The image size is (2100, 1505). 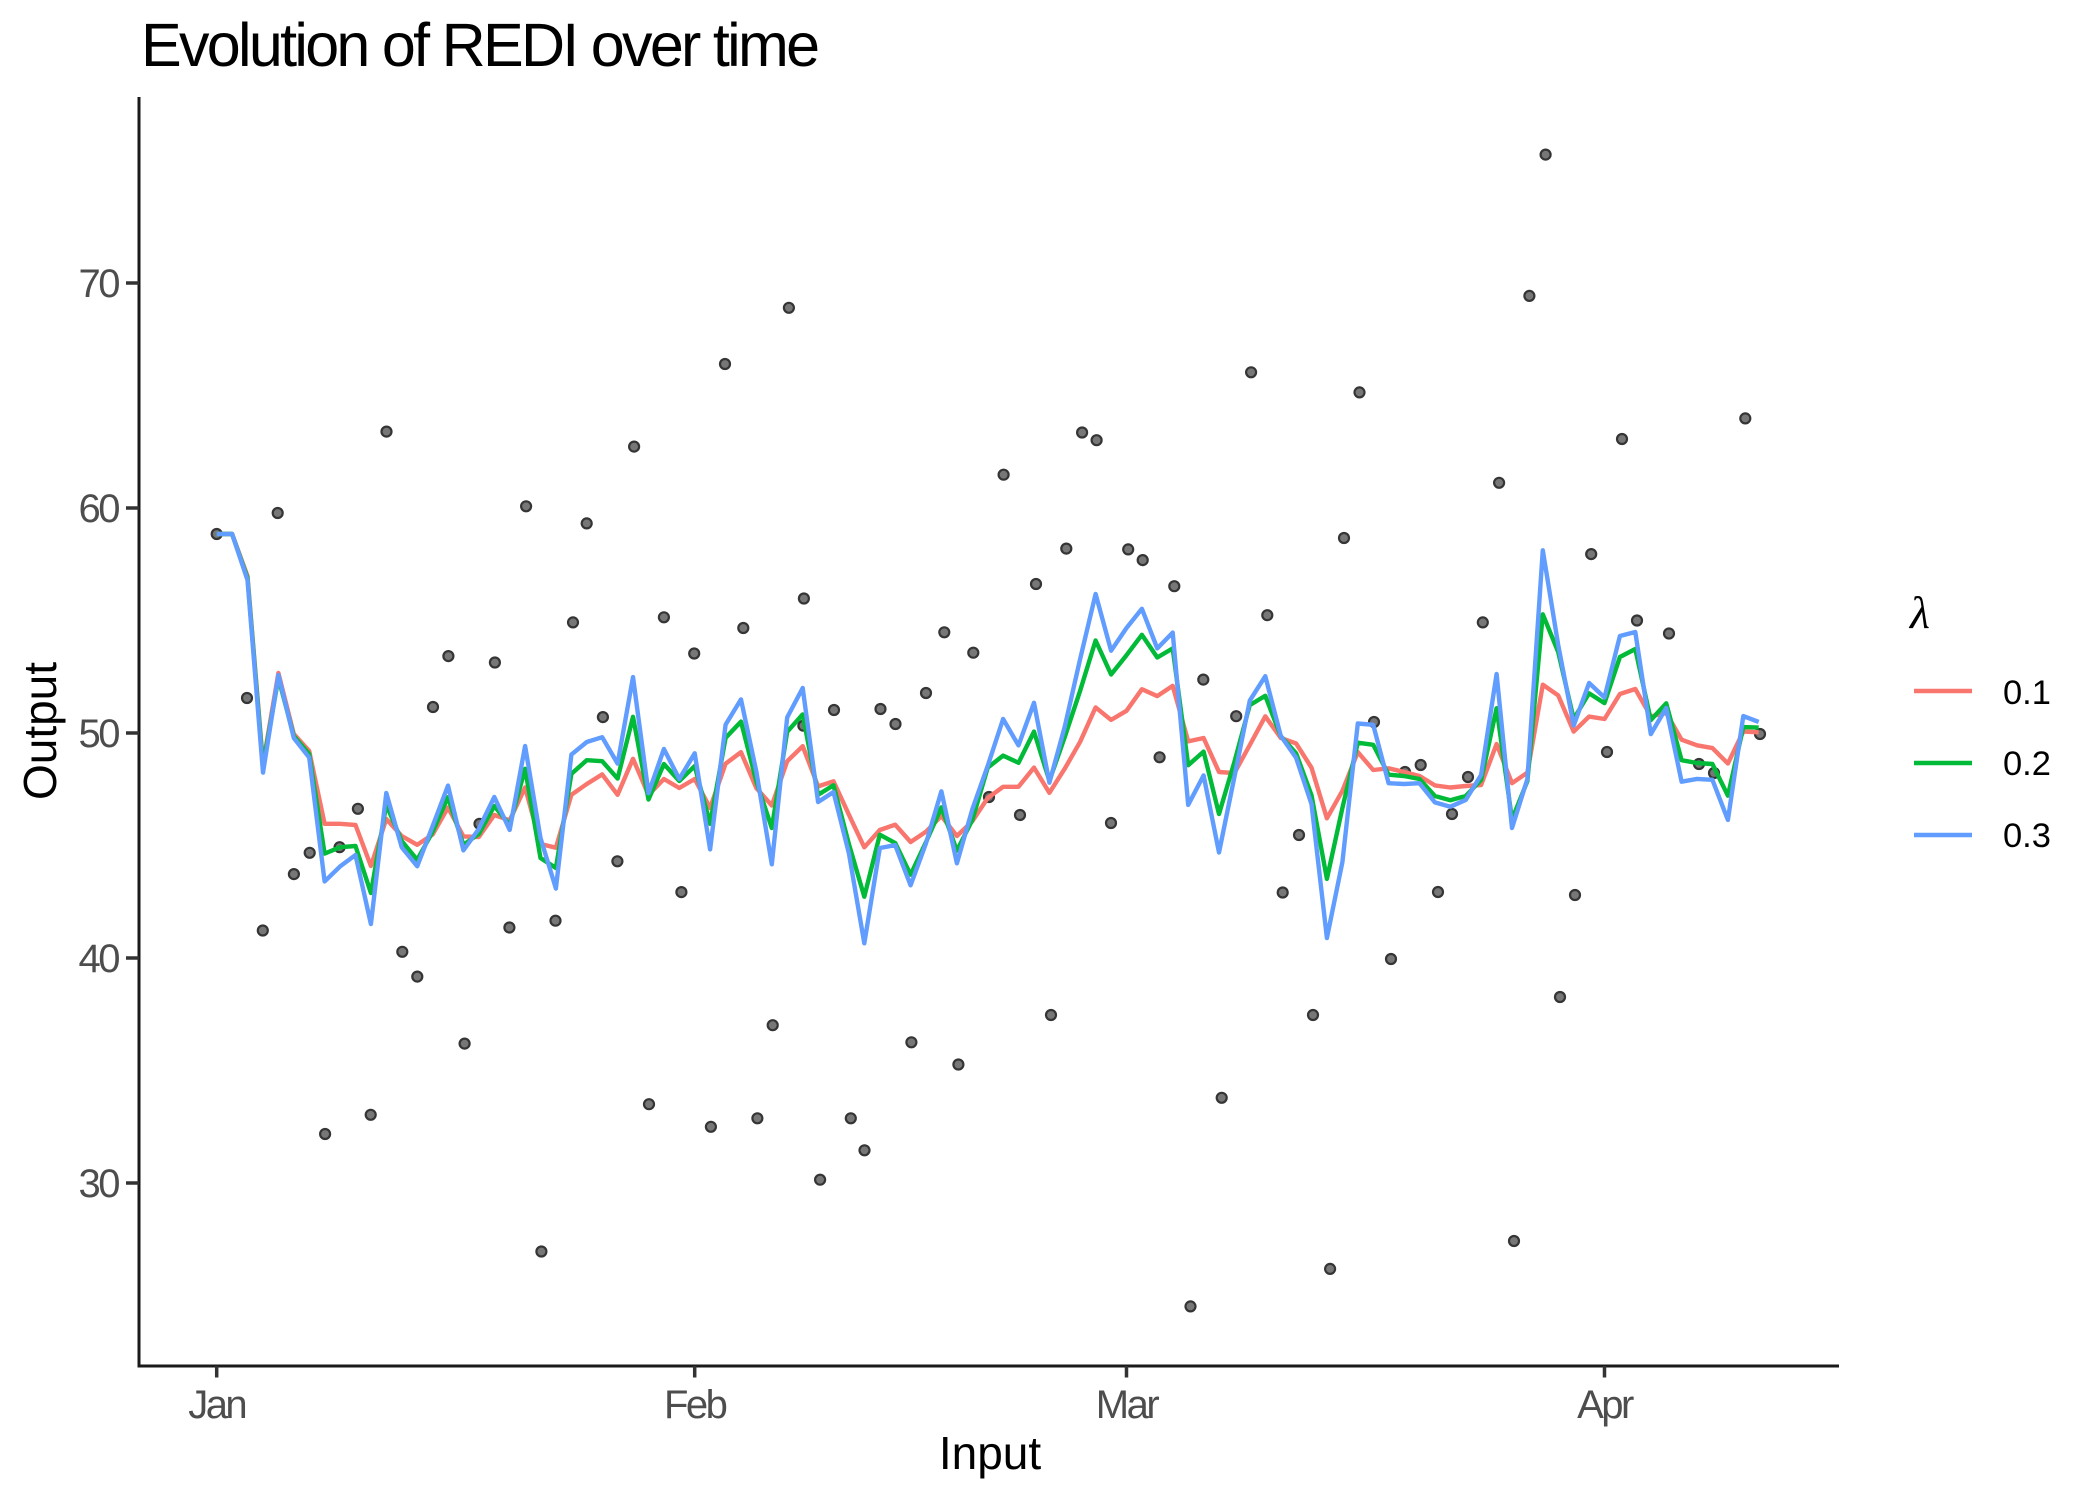 What do you see at coordinates (2027, 693) in the screenshot?
I see `svg-text: 0.1` at bounding box center [2027, 693].